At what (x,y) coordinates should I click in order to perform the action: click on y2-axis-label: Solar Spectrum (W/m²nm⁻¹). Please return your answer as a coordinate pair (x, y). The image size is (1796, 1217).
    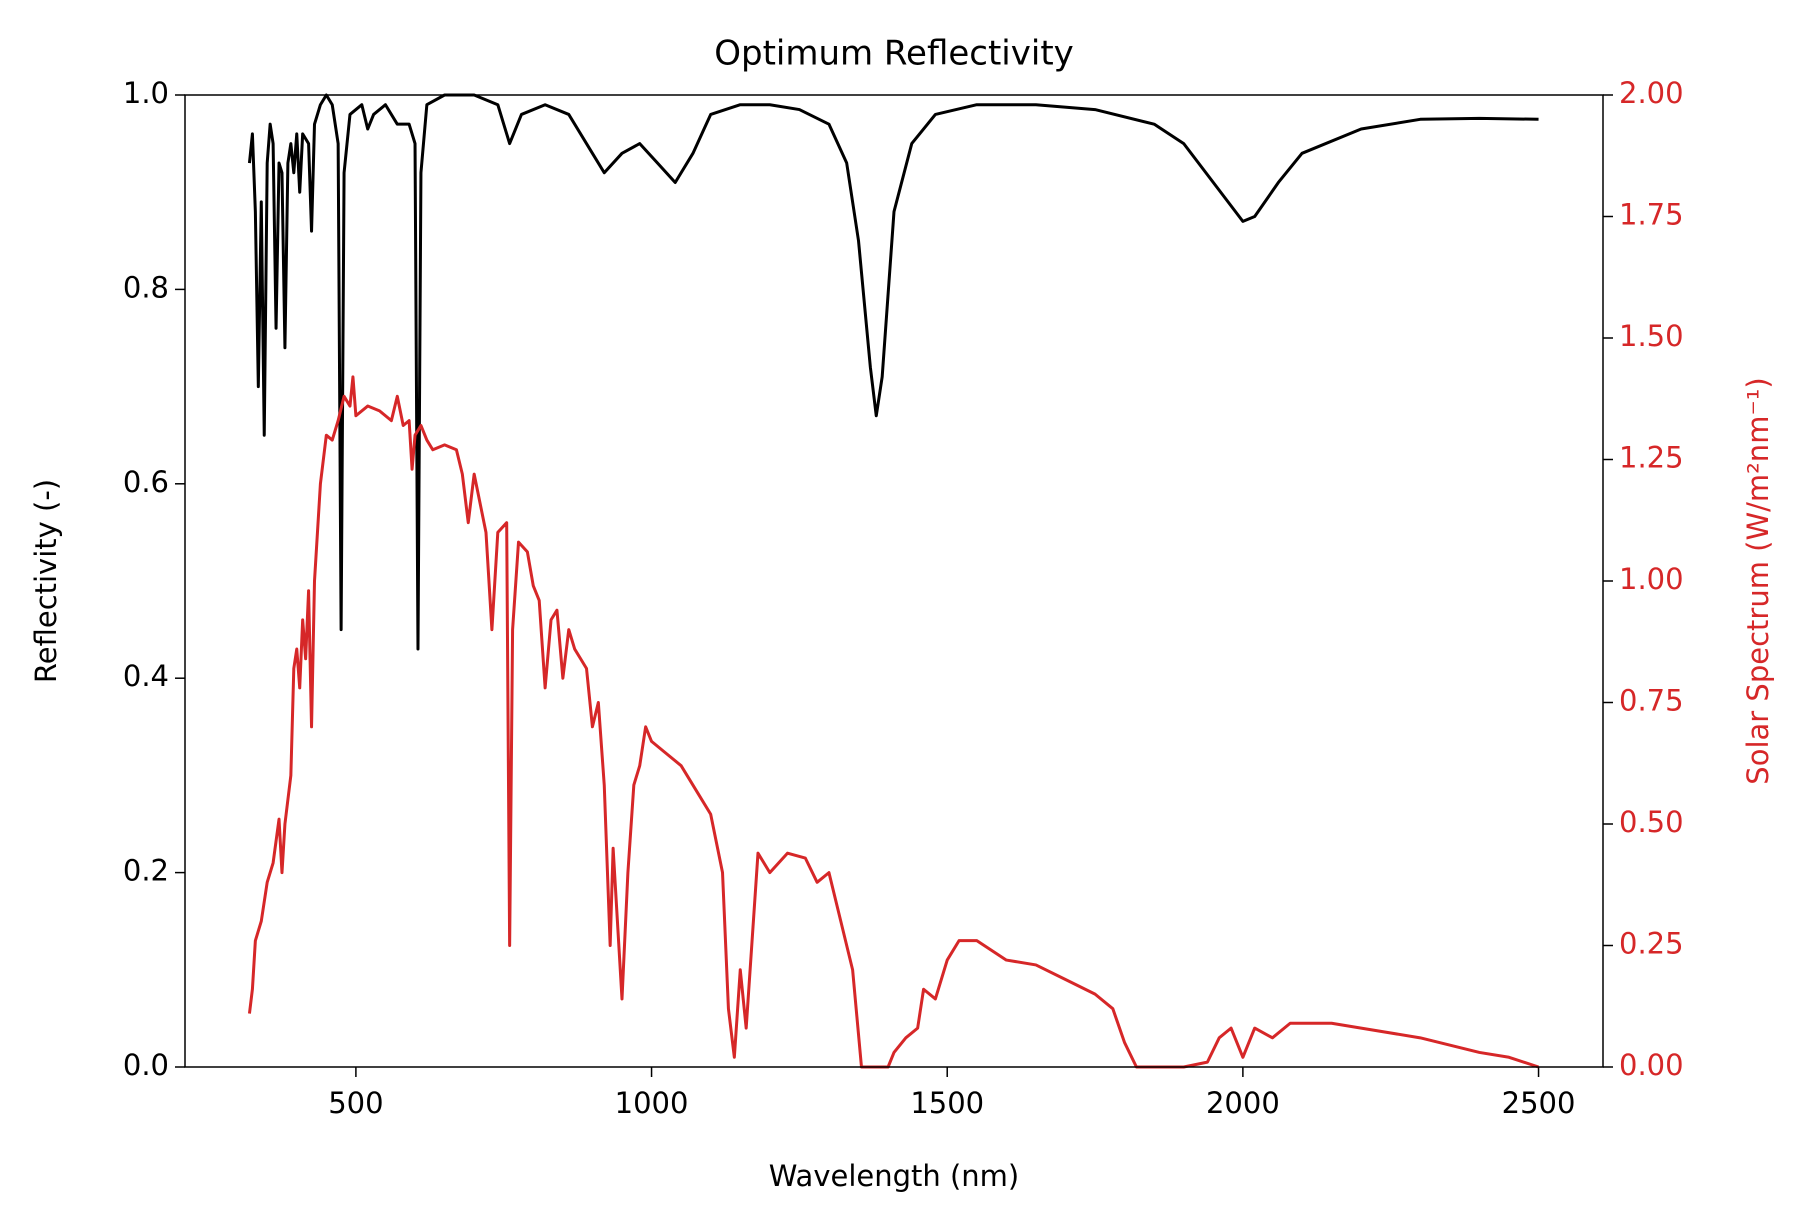
    Looking at the image, I should click on (1758, 580).